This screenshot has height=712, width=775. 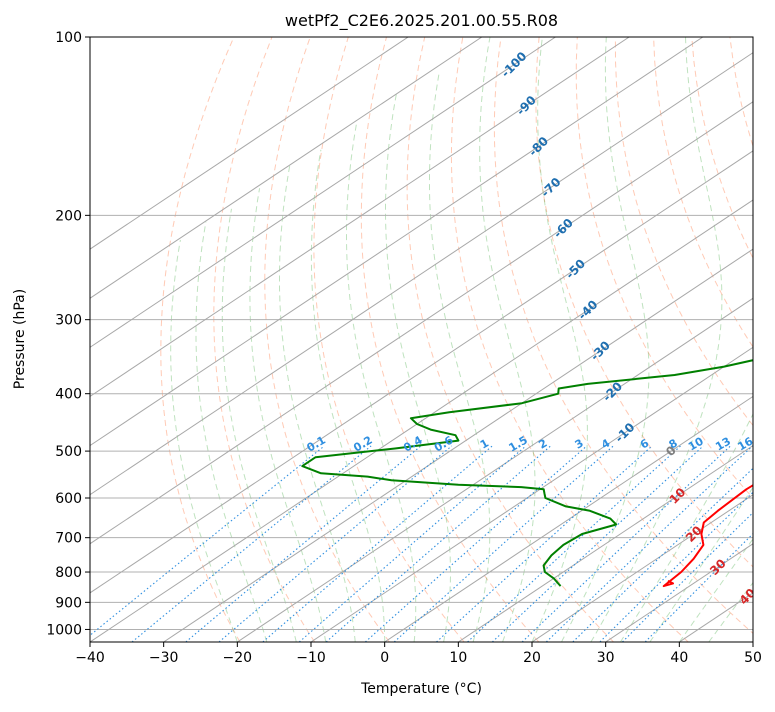 What do you see at coordinates (421, 689) in the screenshot?
I see `x-axis-label: Temperature (°C)` at bounding box center [421, 689].